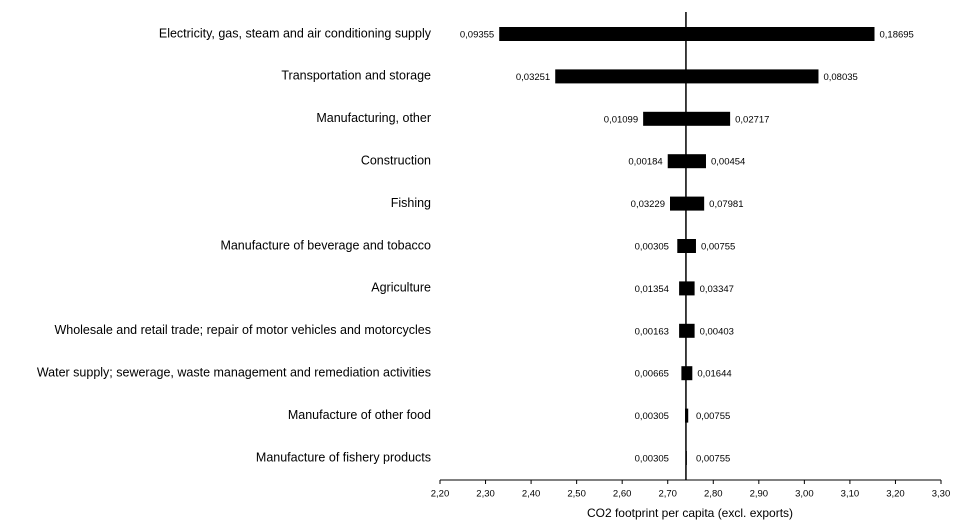  Describe the element at coordinates (667, 494) in the screenshot. I see `x-tick-label: 2,70` at that location.